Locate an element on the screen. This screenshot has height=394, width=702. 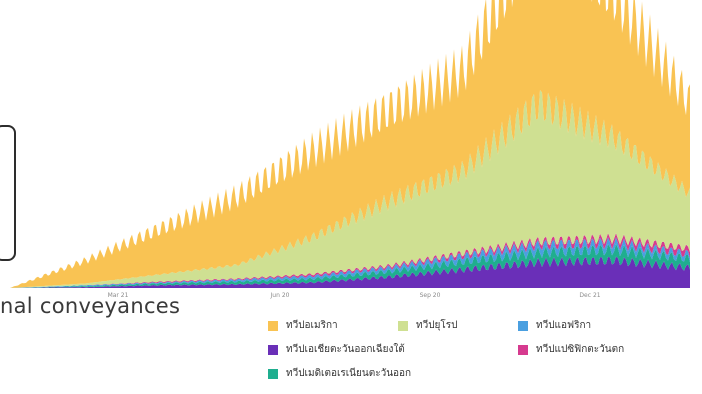
legend-label-southeast-asia: ทวีปเอเชียตะวันออกเฉียงใต้ is located at coordinates (345, 349).